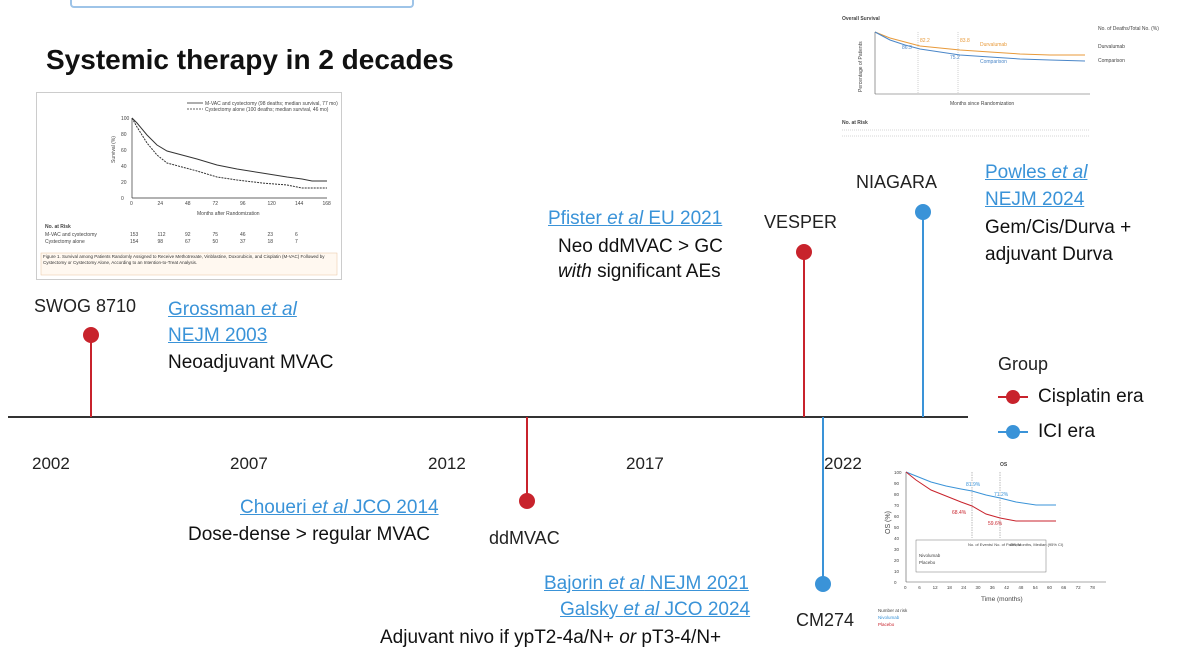 The width and height of the screenshot is (1179, 650). Describe the element at coordinates (1023, 364) in the screenshot. I see `legend-title: Group` at that location.